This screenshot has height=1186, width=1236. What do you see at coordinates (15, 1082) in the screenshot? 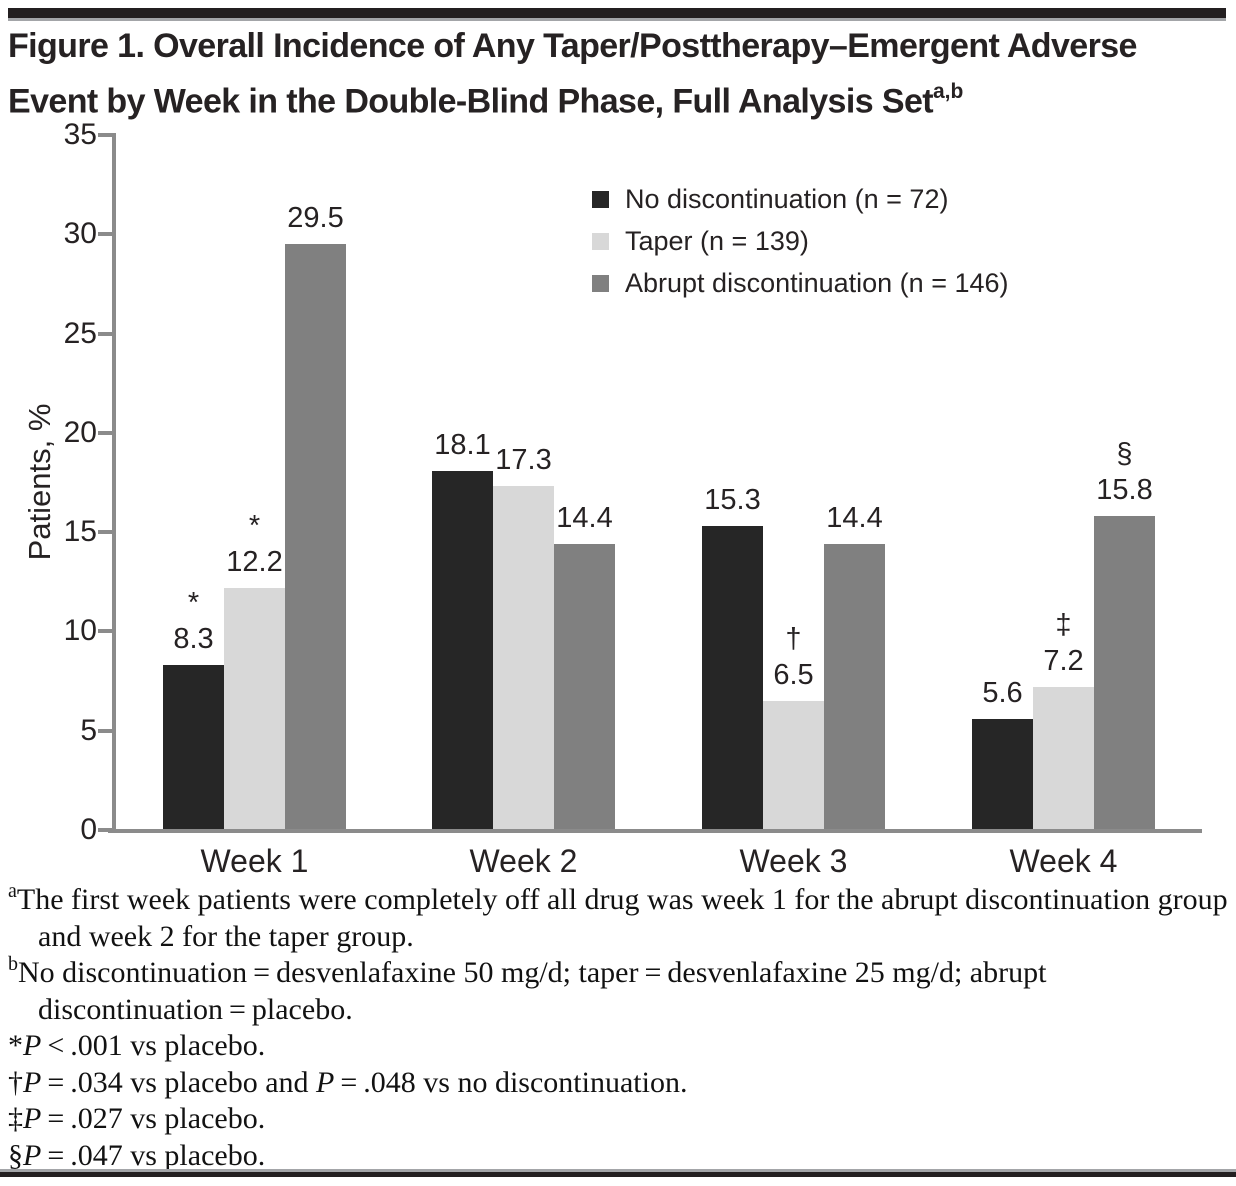
I see `footnote-marker: †` at bounding box center [15, 1082].